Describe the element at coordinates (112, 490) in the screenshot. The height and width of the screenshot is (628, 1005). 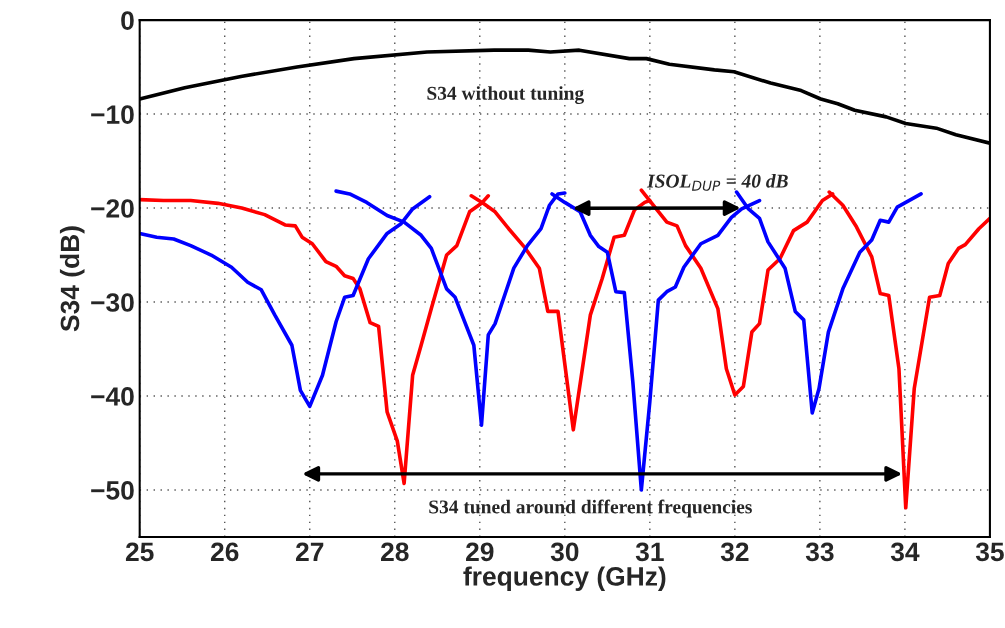
I see `y-tick-label: −50` at that location.